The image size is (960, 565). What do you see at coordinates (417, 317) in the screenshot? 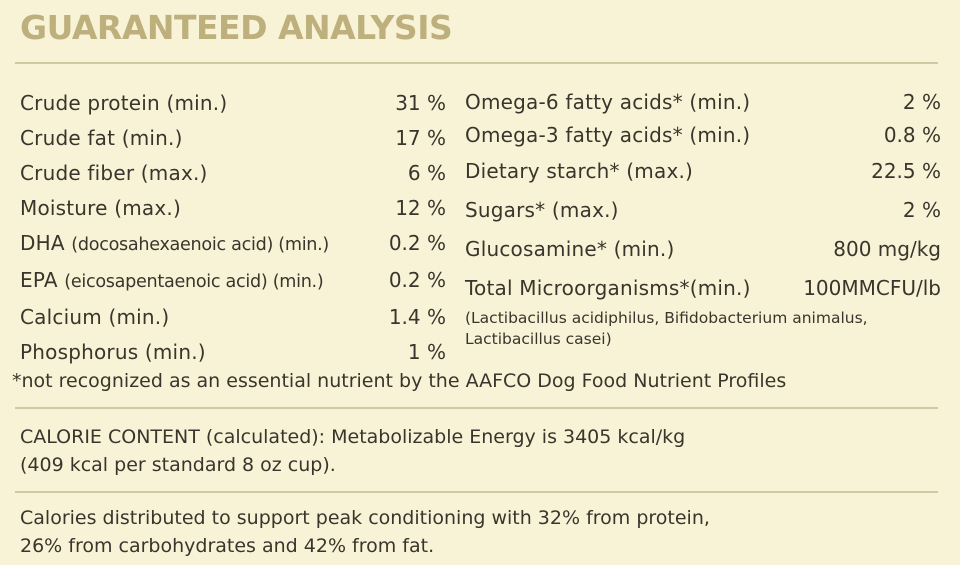
I see `nutrient-value: 1.4 %` at bounding box center [417, 317].